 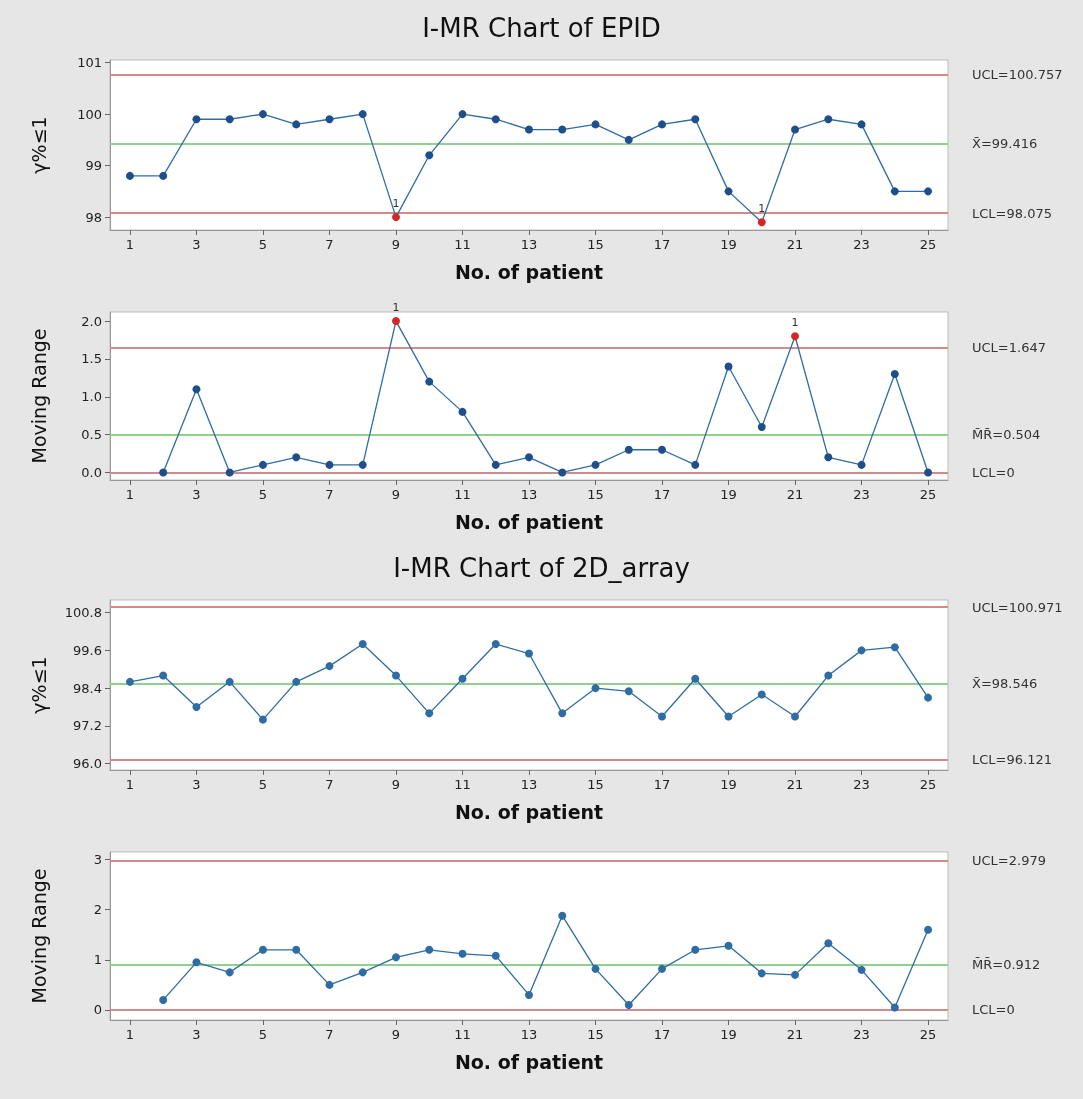 What do you see at coordinates (97, 1010) in the screenshot?
I see `y-tick-label: 0` at bounding box center [97, 1010].